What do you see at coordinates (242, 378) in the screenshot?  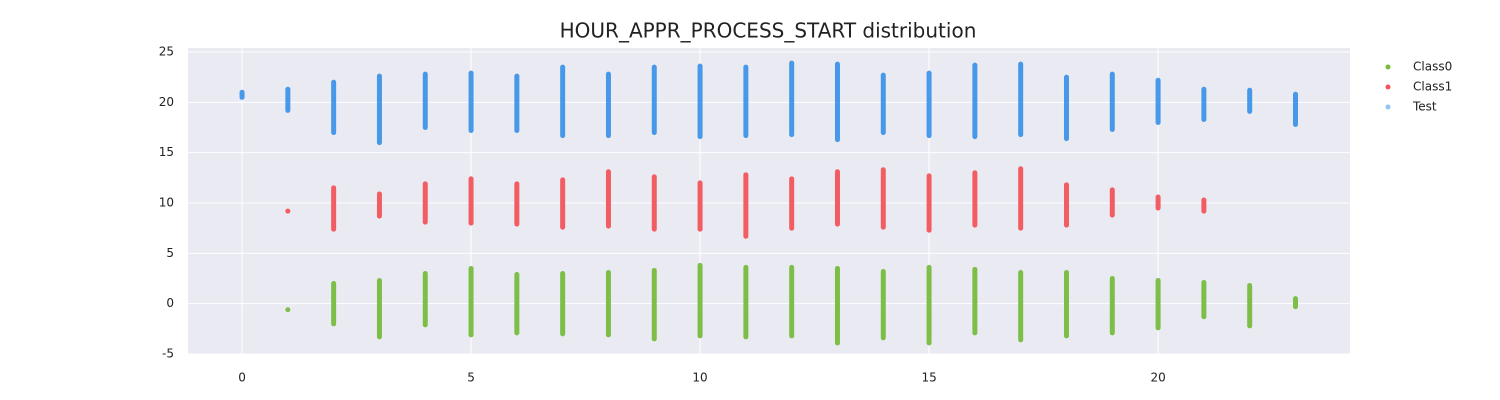 I see `x-tick-label: 0` at bounding box center [242, 378].